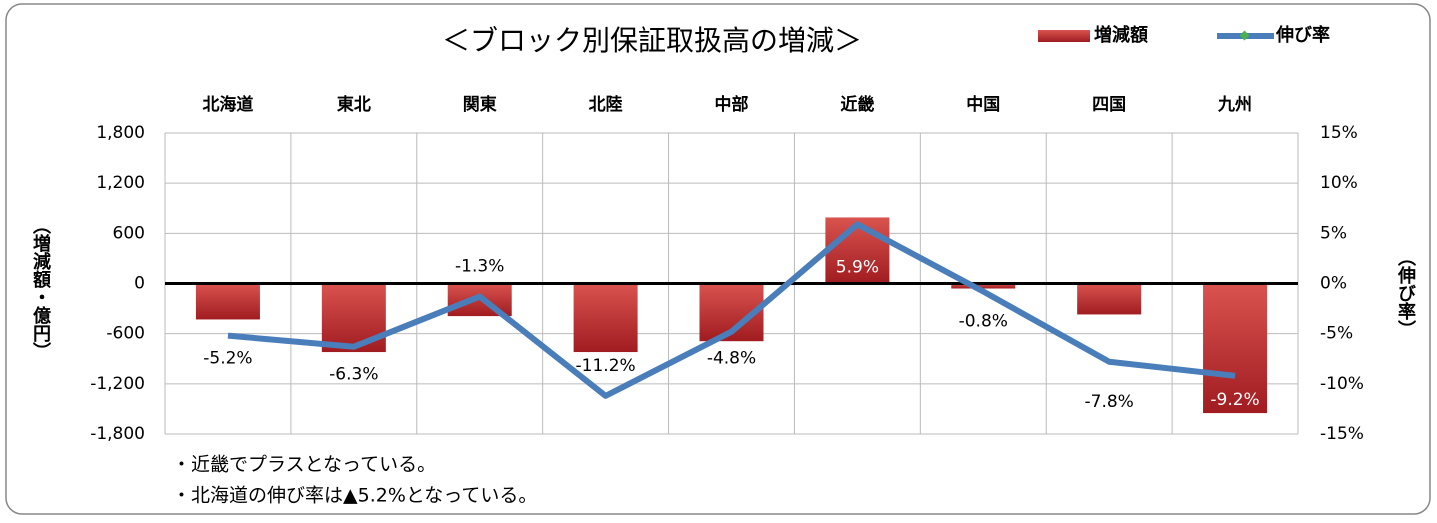 The image size is (1437, 523). I want to click on data-label: -4.8%, so click(731, 359).